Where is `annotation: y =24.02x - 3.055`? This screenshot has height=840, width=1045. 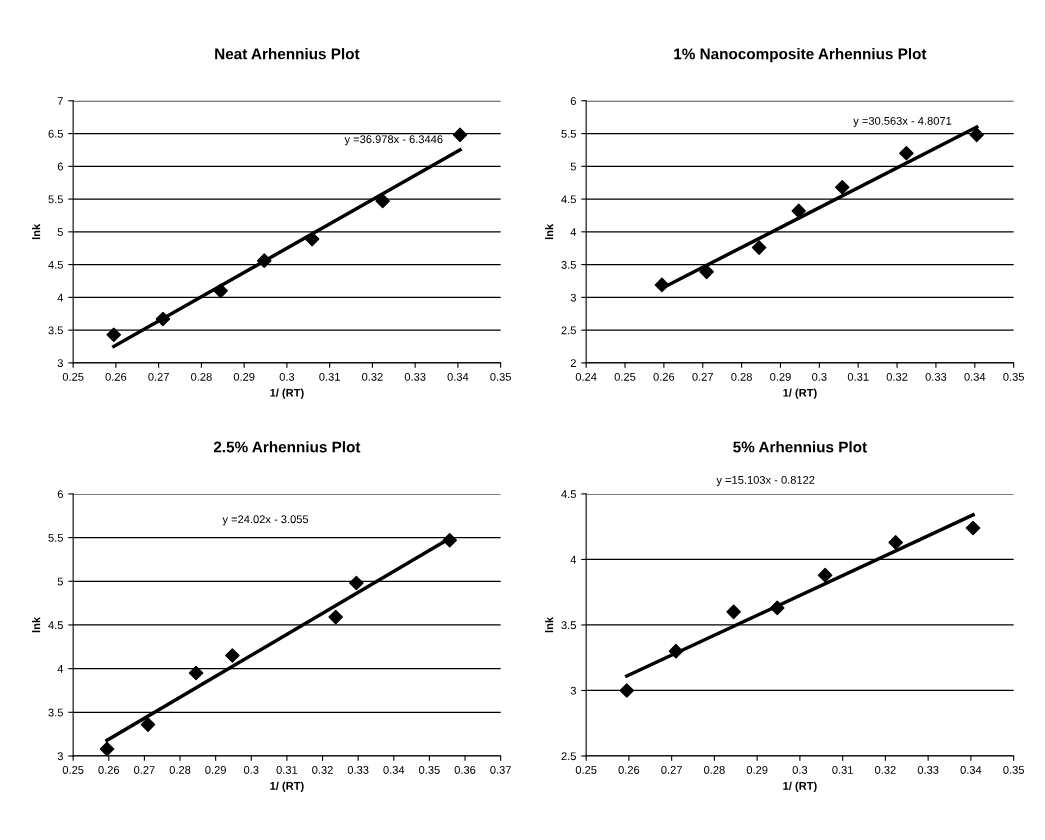 annotation: y =24.02x - 3.055 is located at coordinates (265, 520).